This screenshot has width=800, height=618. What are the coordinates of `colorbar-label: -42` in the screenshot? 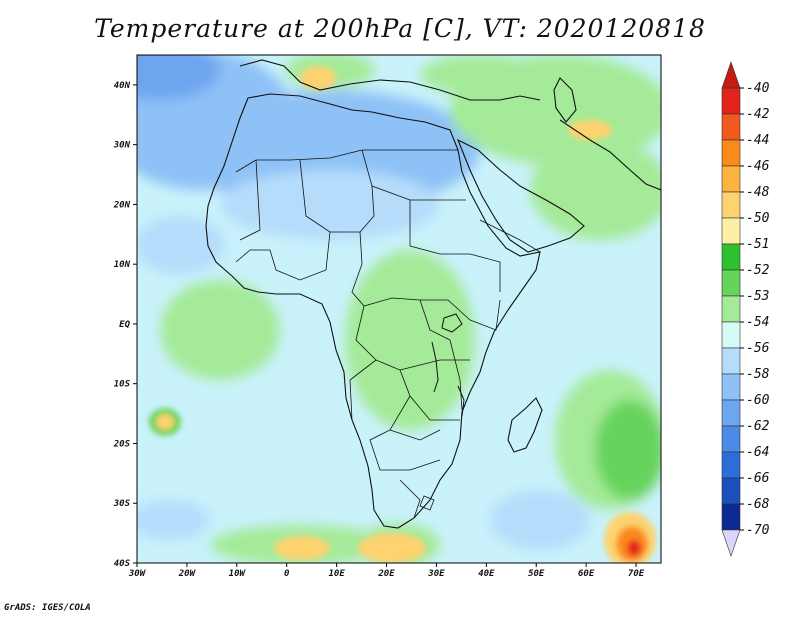 It's located at (758, 114).